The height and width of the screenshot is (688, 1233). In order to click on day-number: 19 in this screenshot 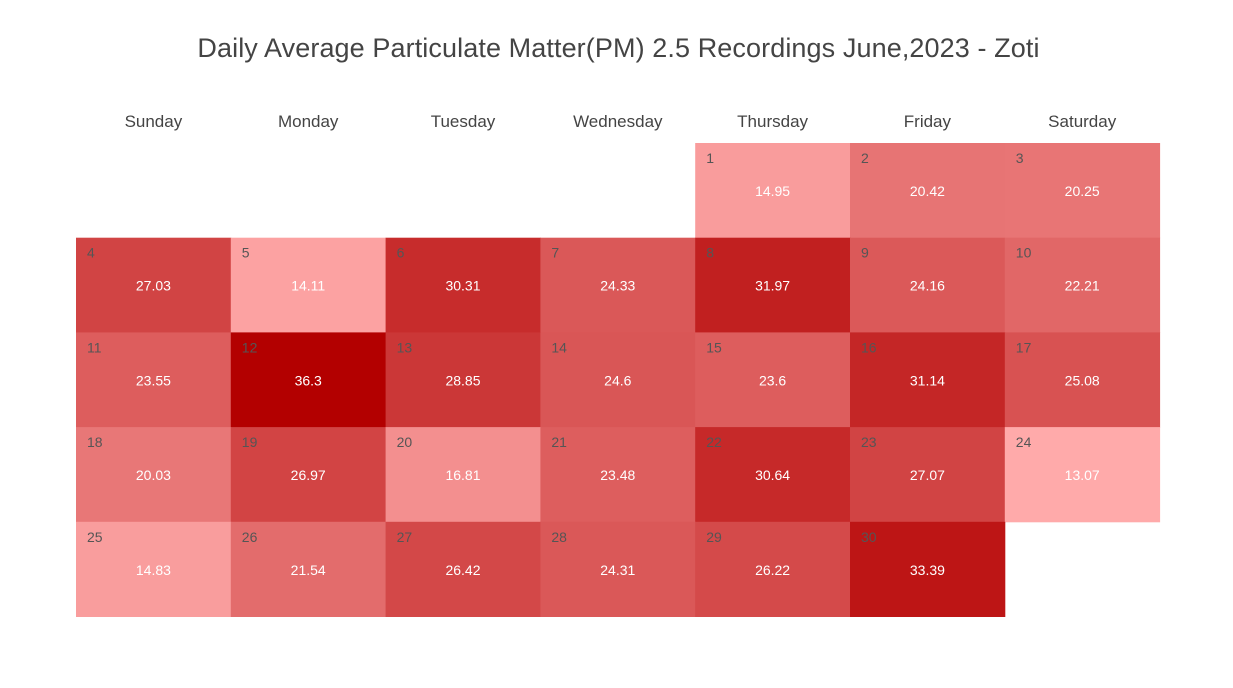, I will do `click(250, 442)`.